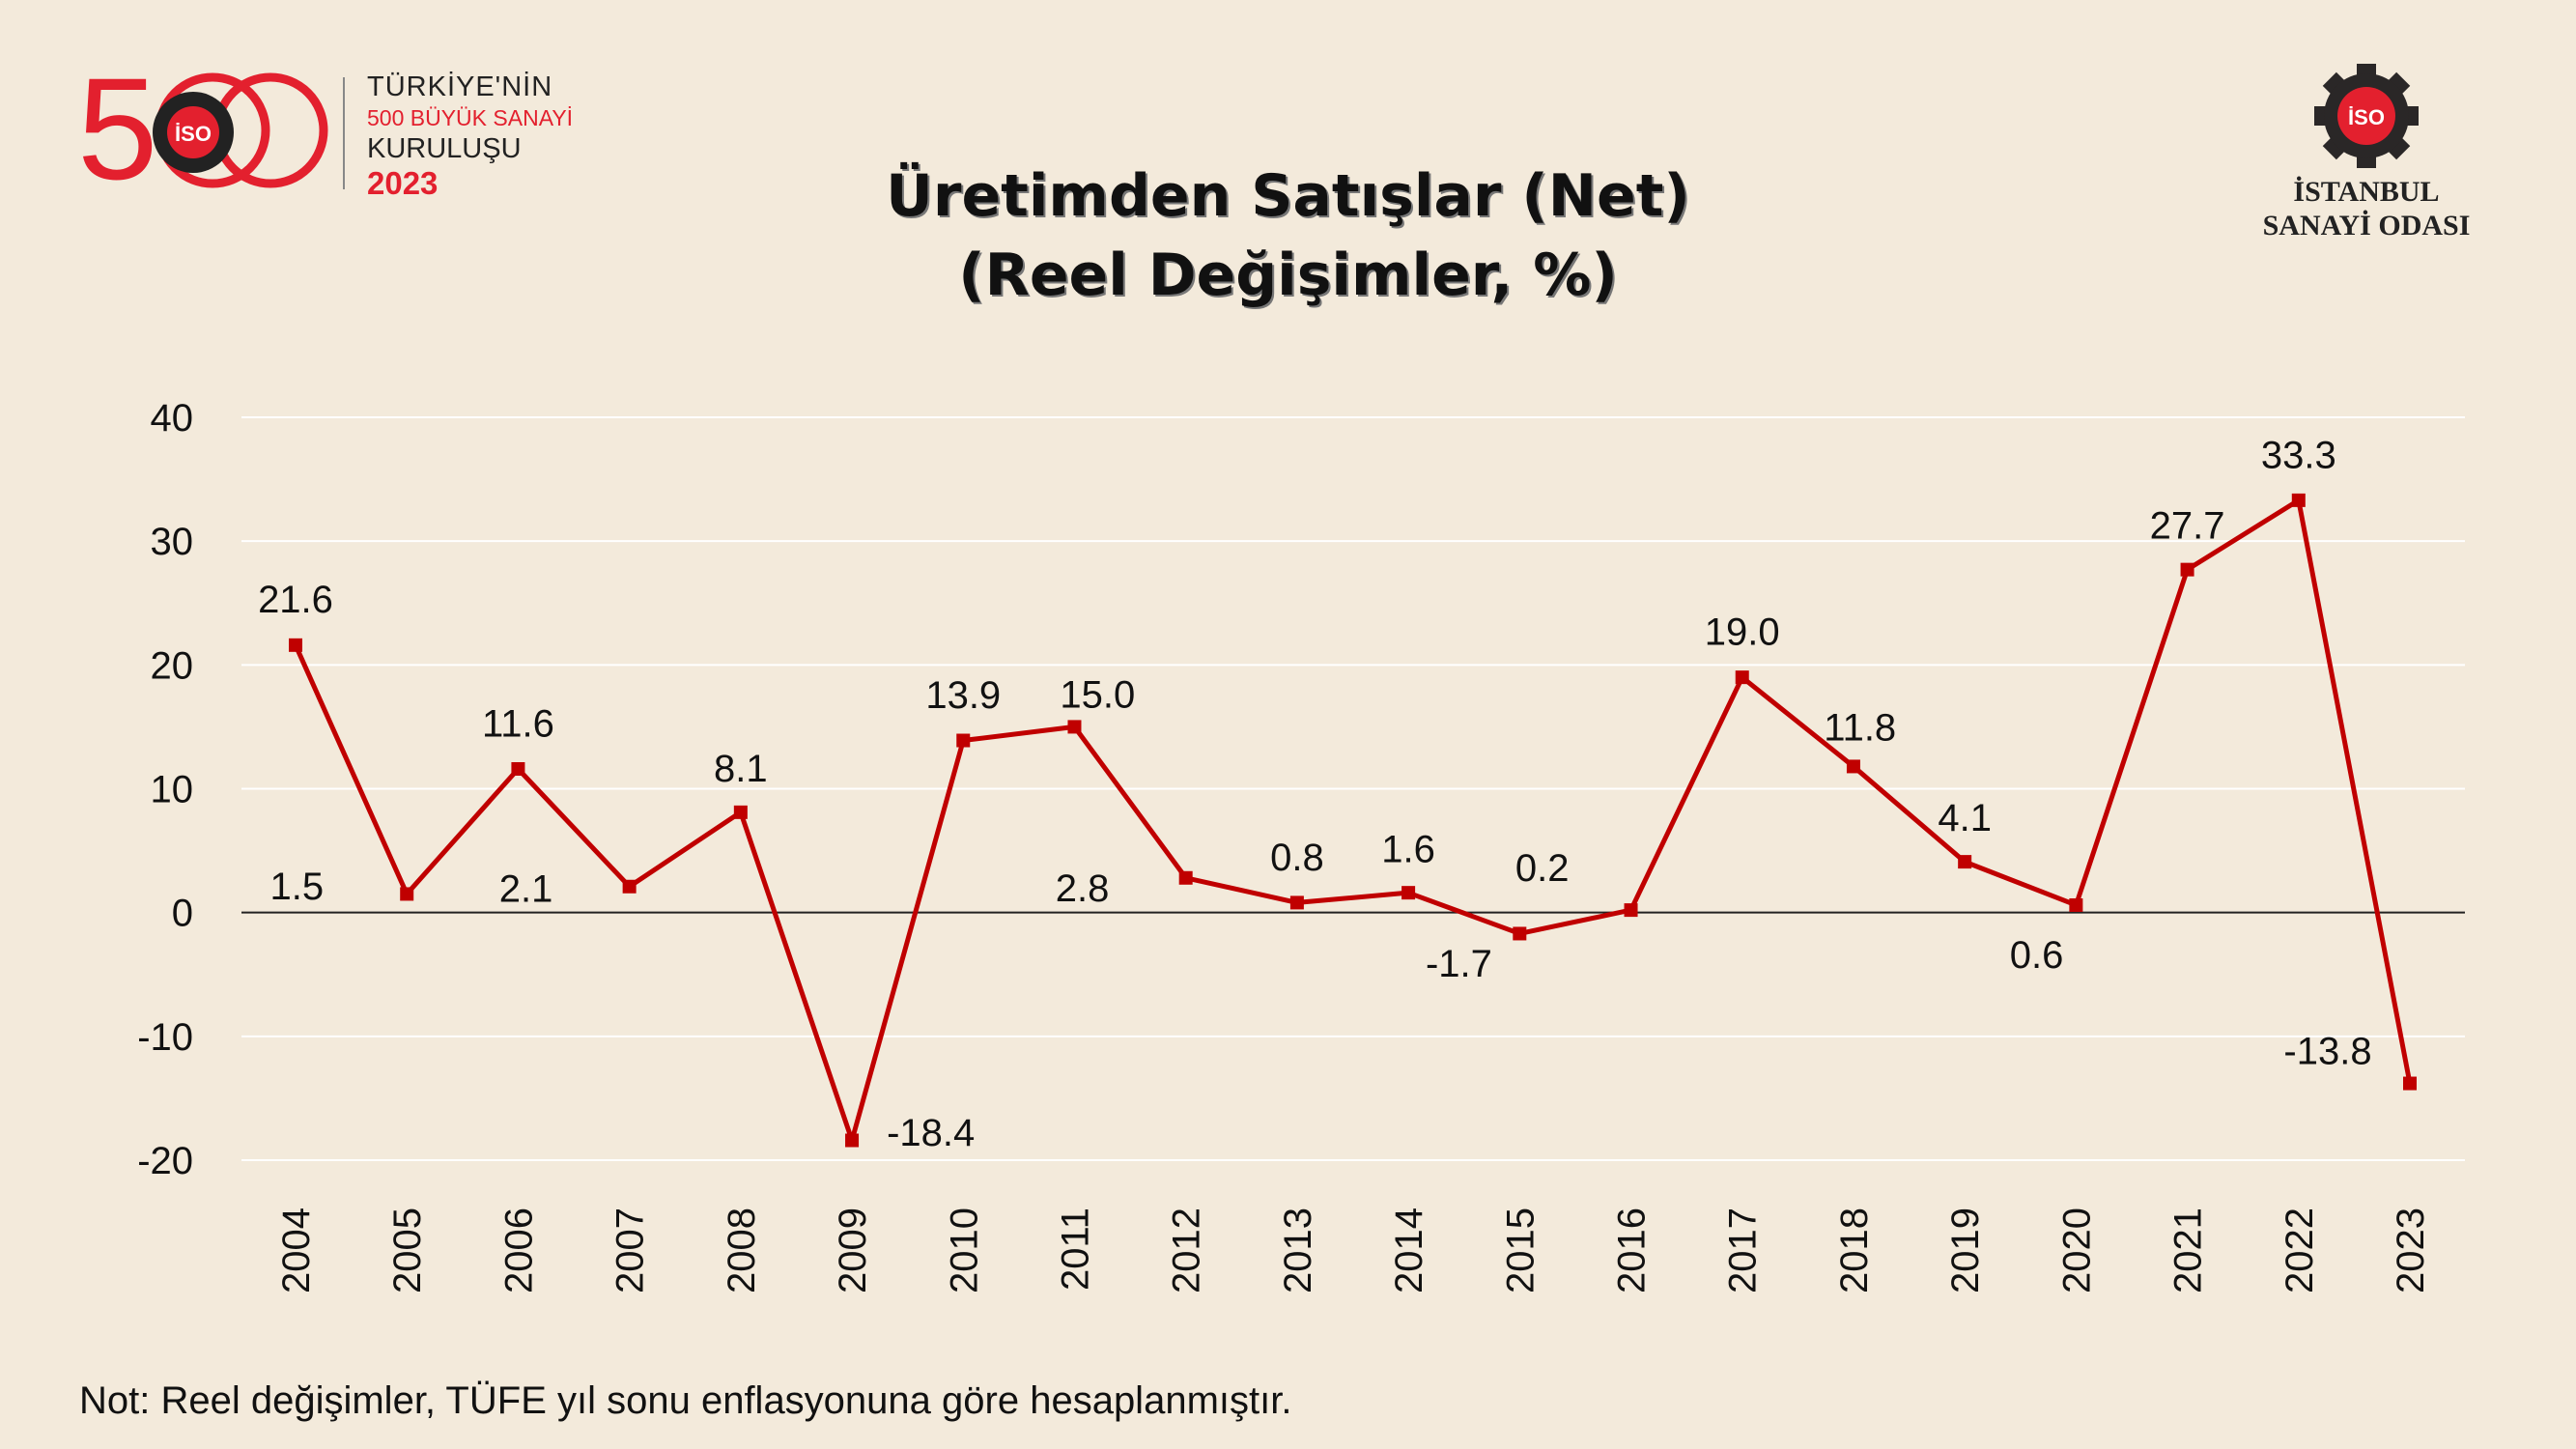 The image size is (2576, 1449). What do you see at coordinates (1459, 964) in the screenshot?
I see `data-label: -1.7` at bounding box center [1459, 964].